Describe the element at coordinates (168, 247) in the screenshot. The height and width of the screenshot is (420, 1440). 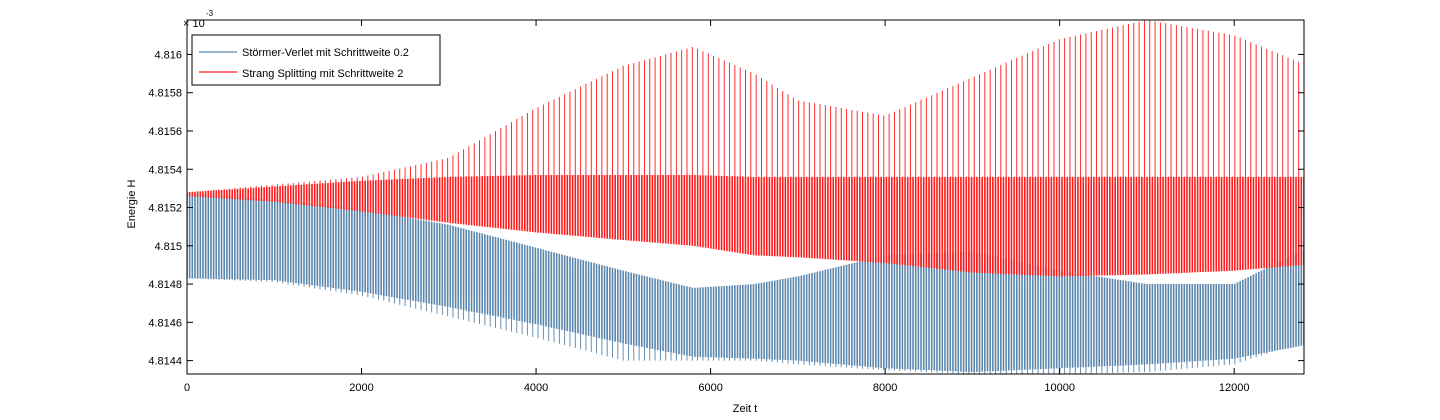
I see `y-tick-label: 4.815` at that location.